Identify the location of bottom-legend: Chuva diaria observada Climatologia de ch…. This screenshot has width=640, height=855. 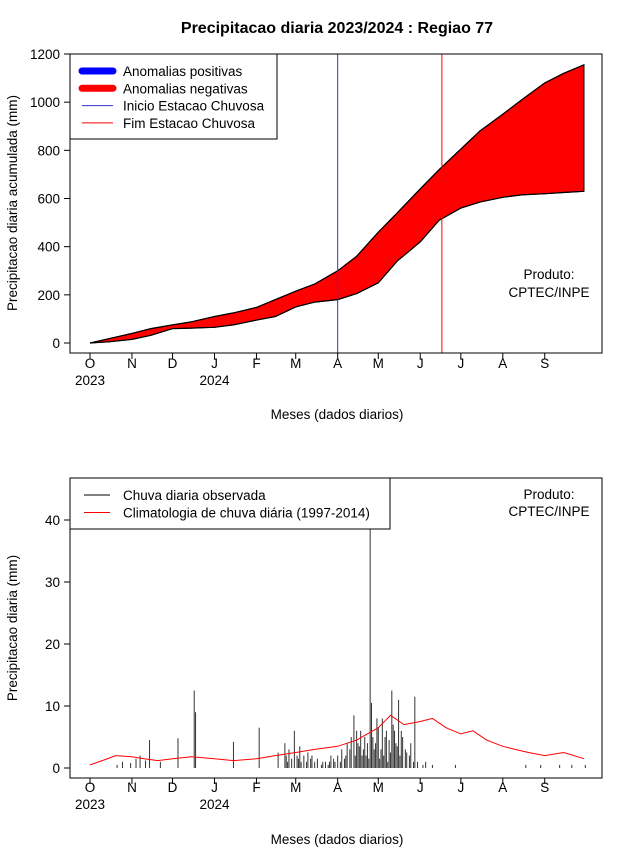
(230, 503).